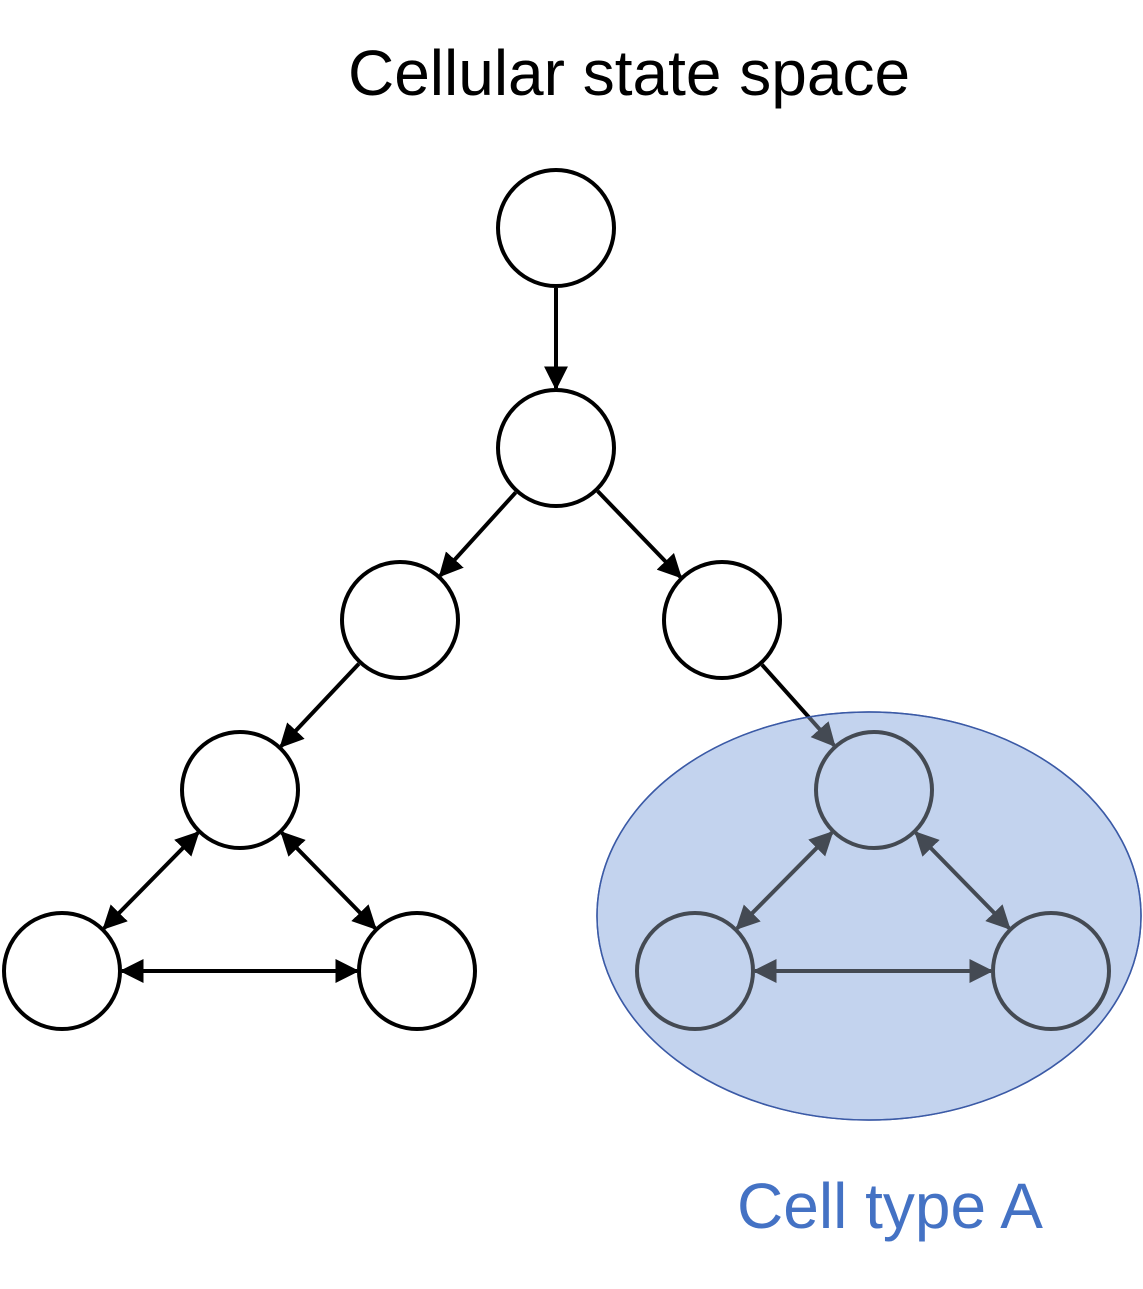 This screenshot has height=1289, width=1143. Describe the element at coordinates (798, 705) in the screenshot. I see `edge-n4-n8` at that location.